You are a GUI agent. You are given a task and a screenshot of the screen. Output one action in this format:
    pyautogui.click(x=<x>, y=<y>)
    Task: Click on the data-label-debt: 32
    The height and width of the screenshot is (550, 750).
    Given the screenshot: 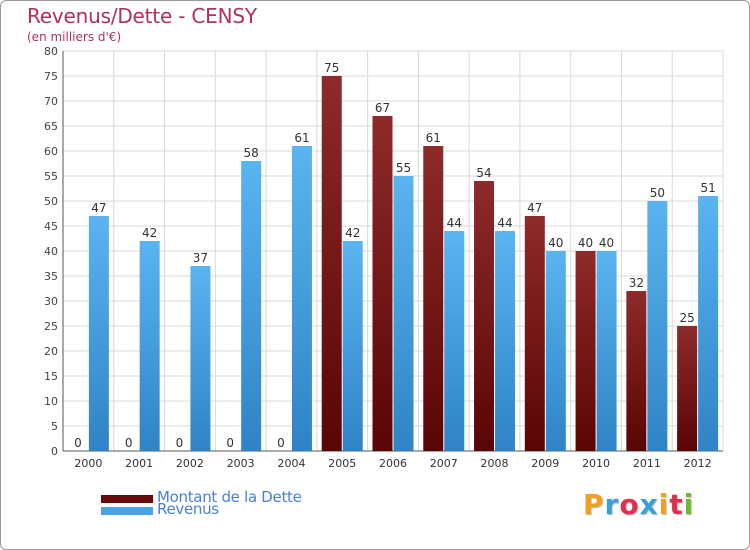 What is the action you would take?
    pyautogui.click(x=636, y=283)
    